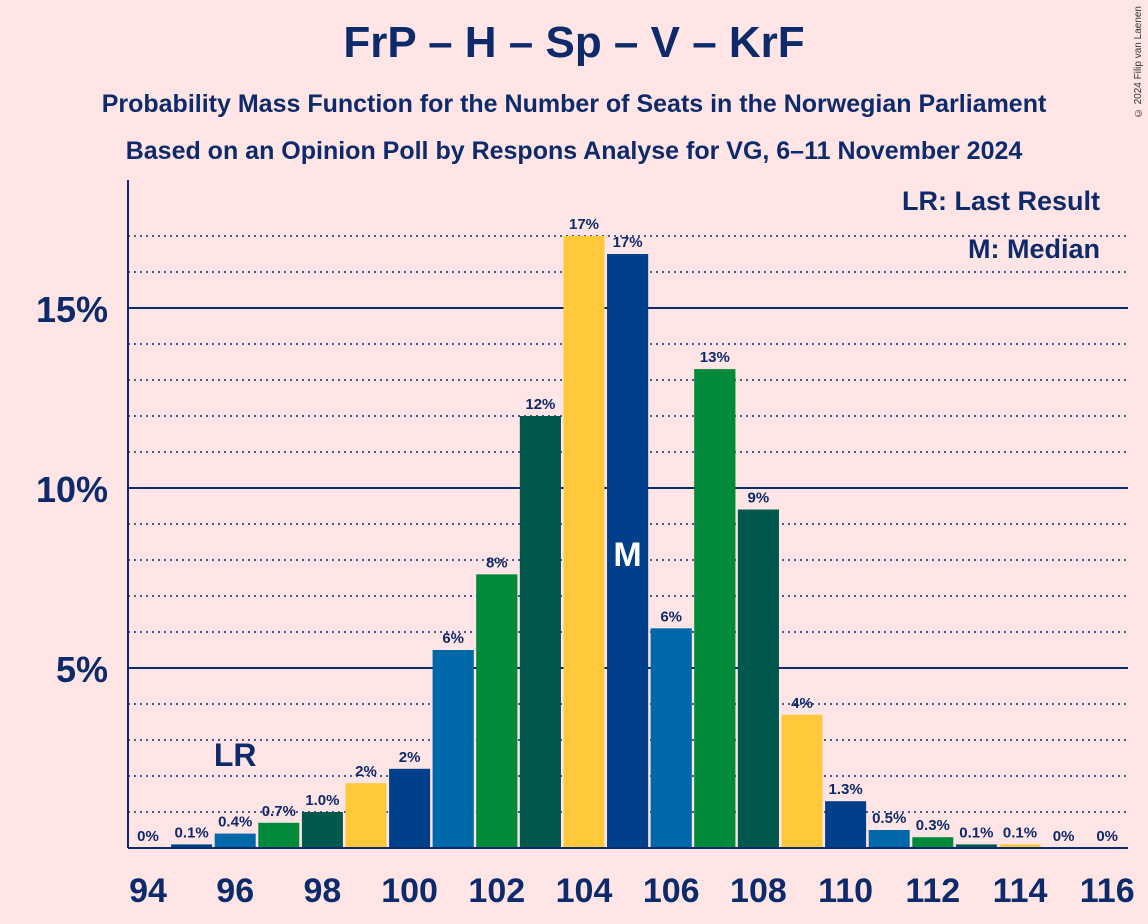 This screenshot has width=1148, height=924. Describe the element at coordinates (540, 632) in the screenshot. I see `bar-seat-103-front` at that location.